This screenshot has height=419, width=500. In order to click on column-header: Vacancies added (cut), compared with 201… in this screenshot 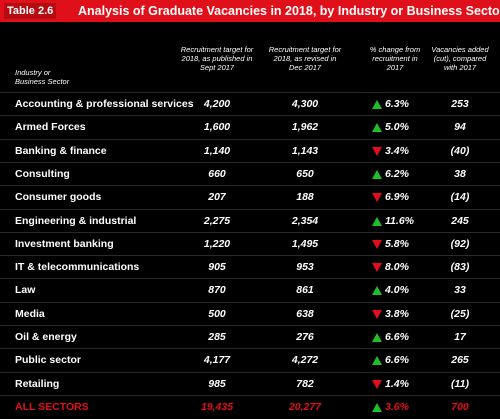, I will do `click(460, 58)`.